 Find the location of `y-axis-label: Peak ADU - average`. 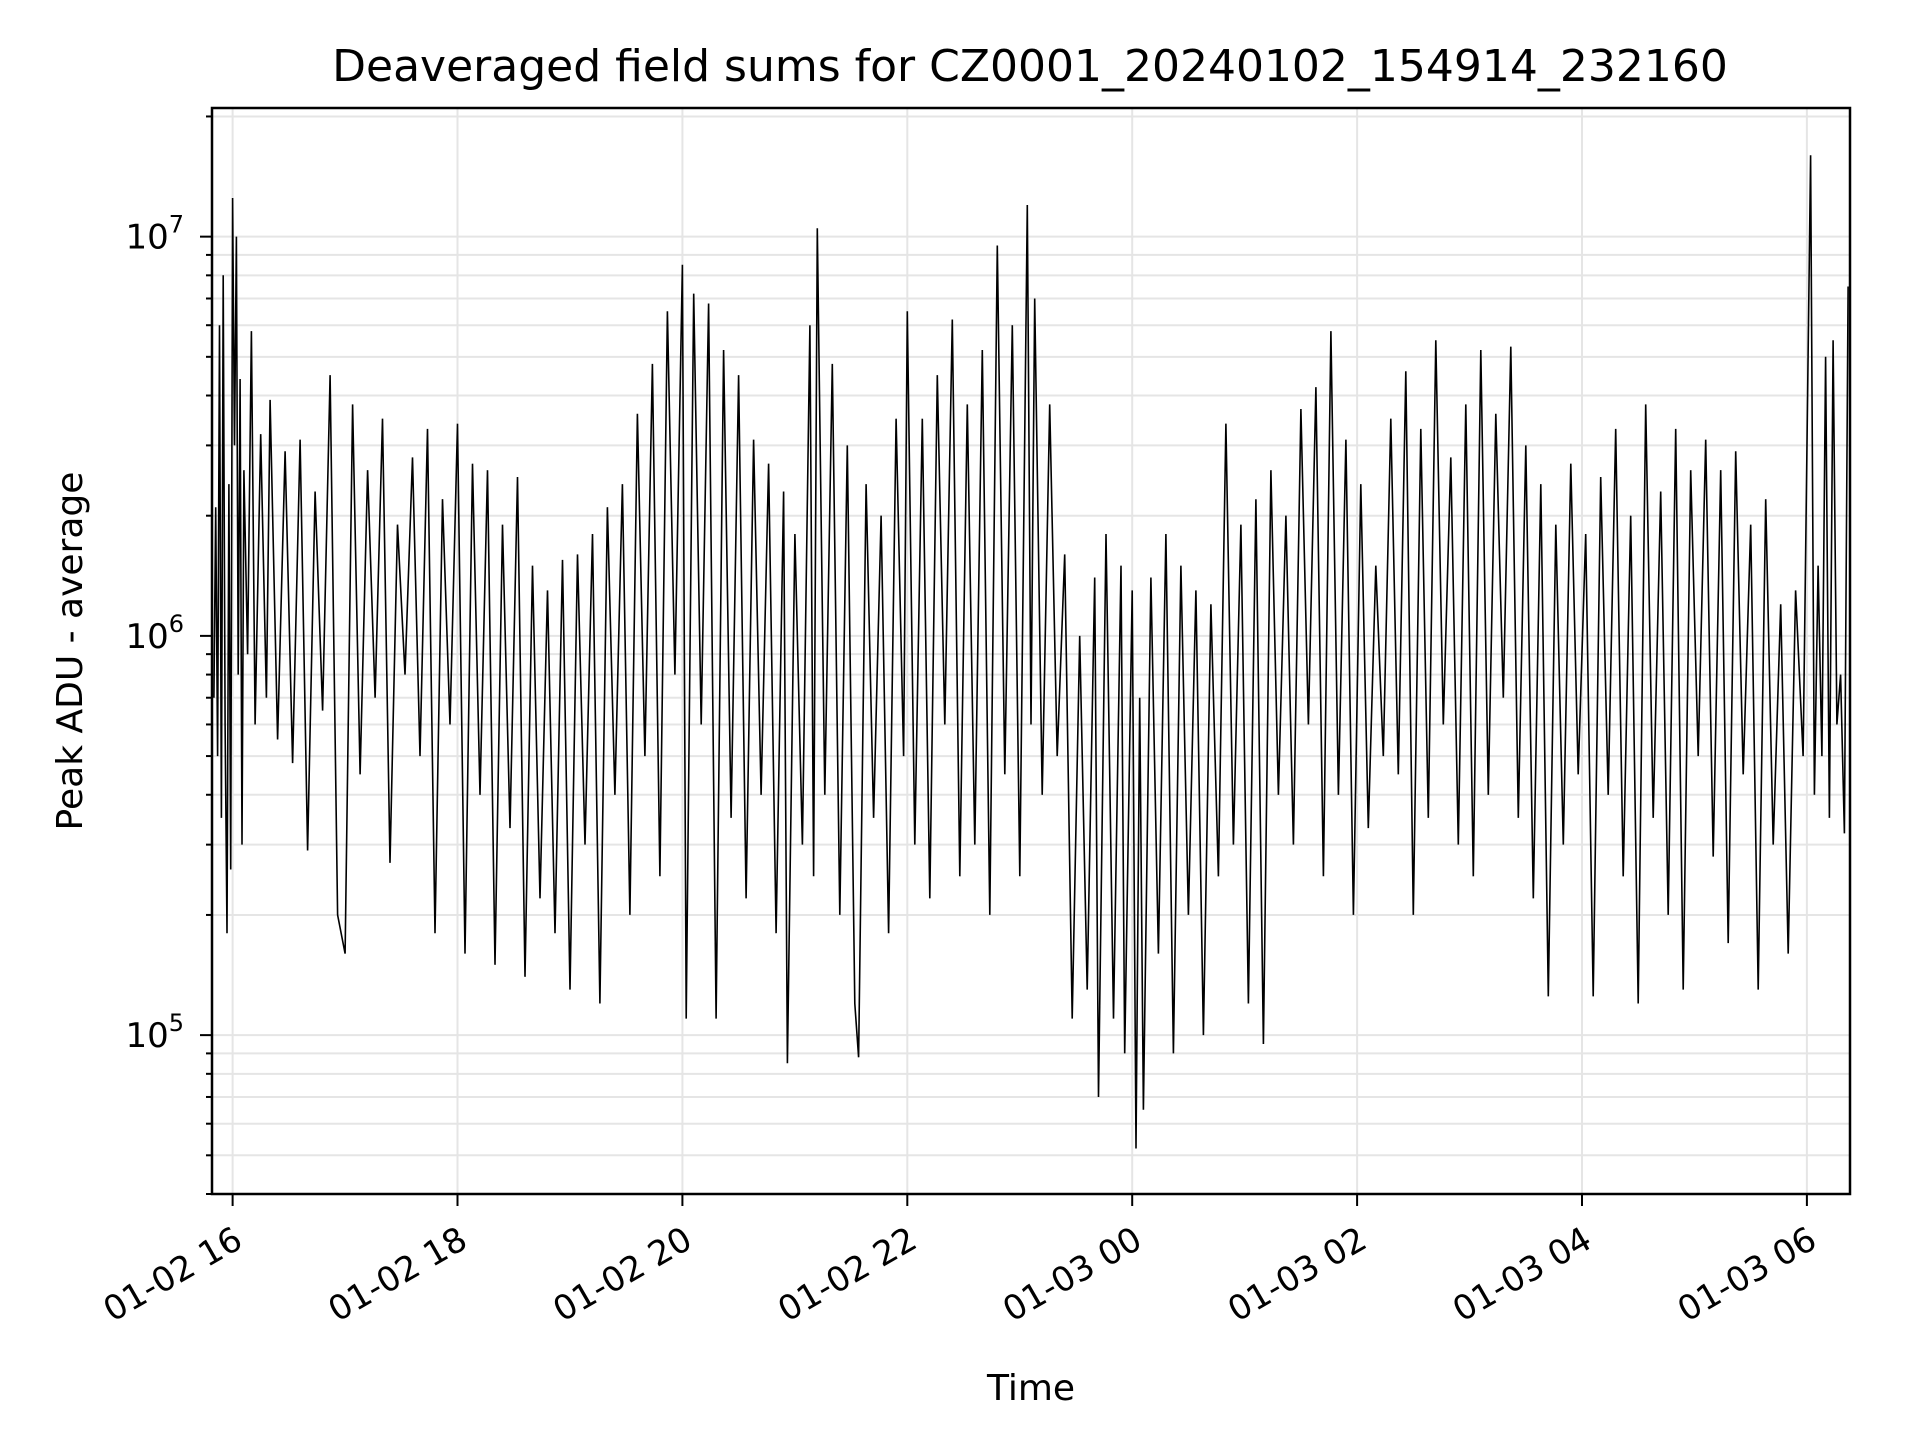

y-axis-label: Peak ADU - average is located at coordinates (70, 651).